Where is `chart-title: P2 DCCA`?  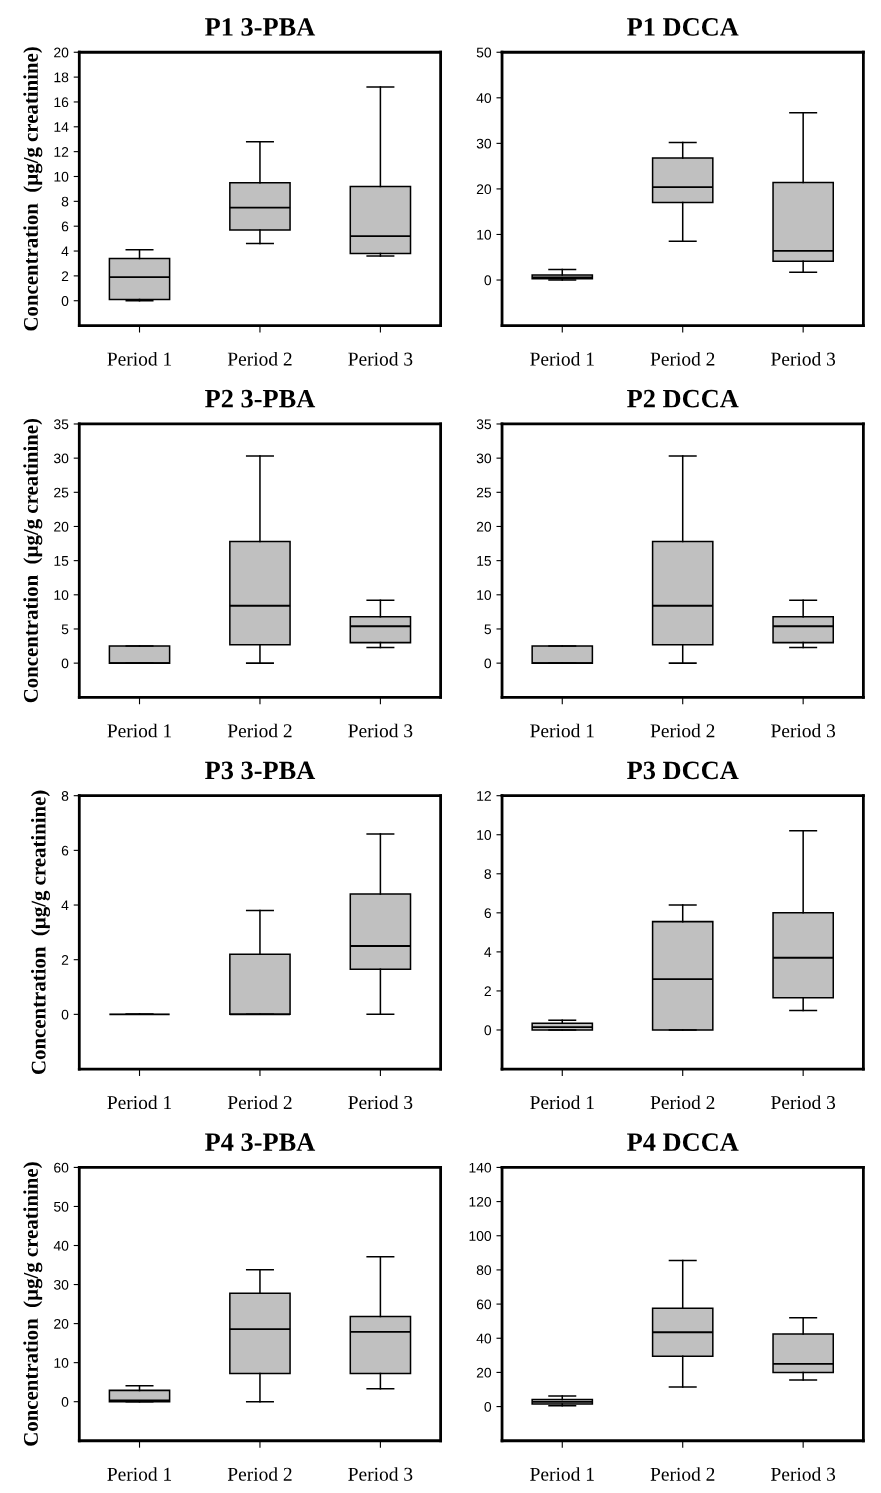 chart-title: P2 DCCA is located at coordinates (683, 398).